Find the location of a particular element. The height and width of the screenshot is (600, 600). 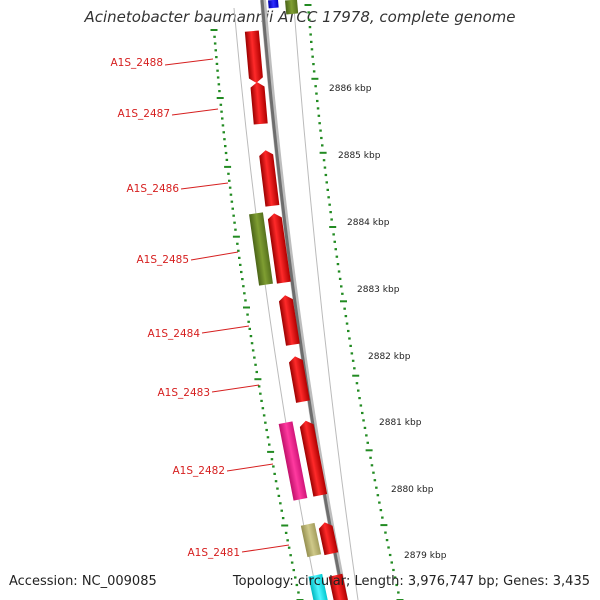

gene-a1s-2481-a is located at coordinates (311, 540).